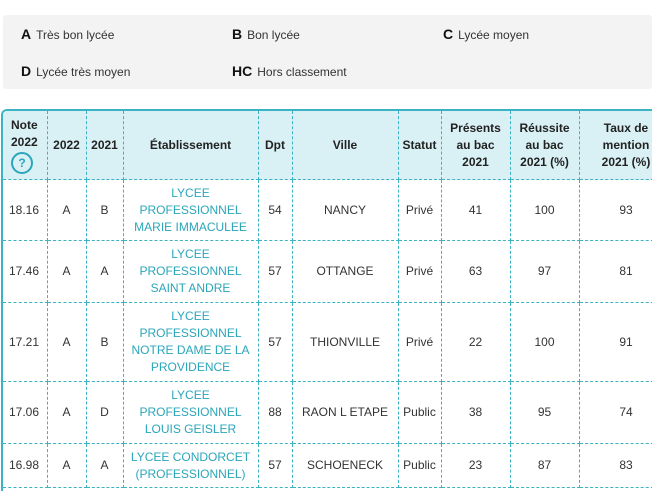 This screenshot has width=652, height=491. Describe the element at coordinates (25, 342) in the screenshot. I see `cell-note: 17.21` at that location.